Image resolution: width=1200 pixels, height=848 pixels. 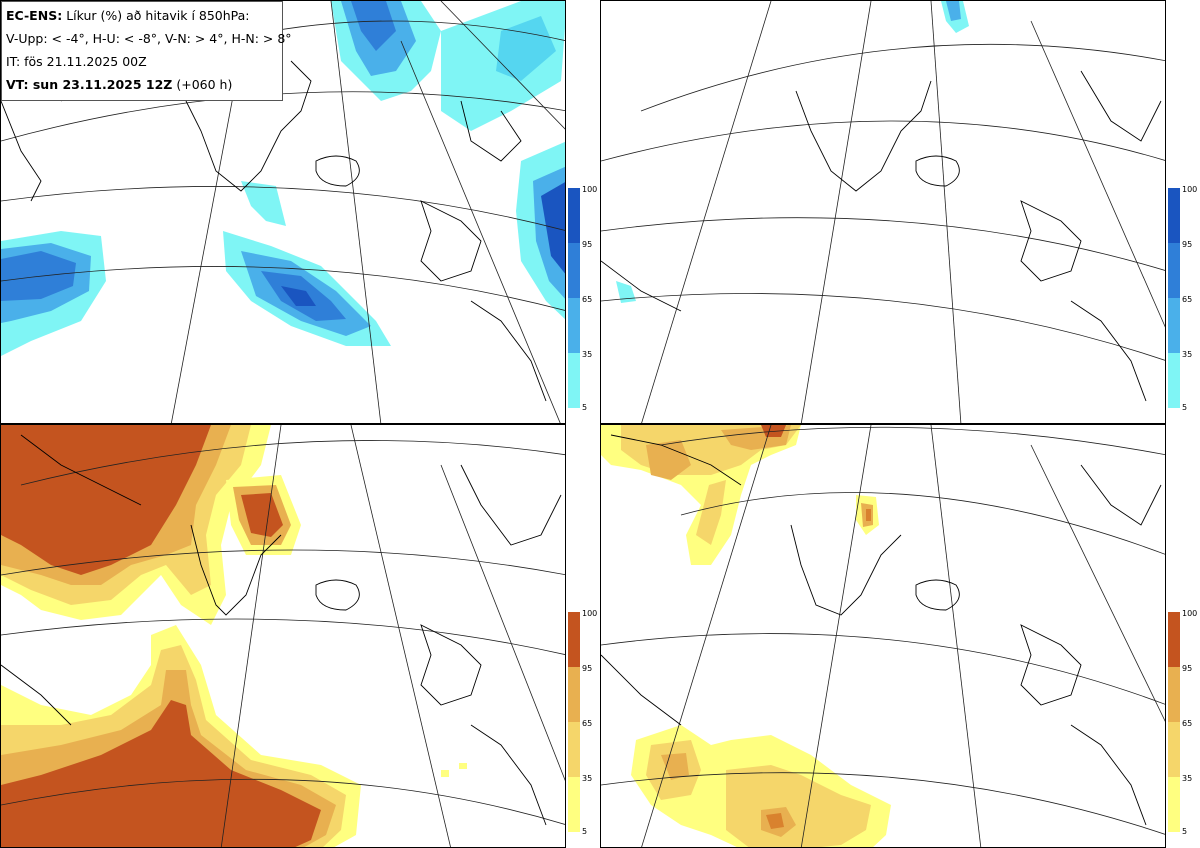 I want to click on model-label: EC-ENS:, so click(x=34, y=15).